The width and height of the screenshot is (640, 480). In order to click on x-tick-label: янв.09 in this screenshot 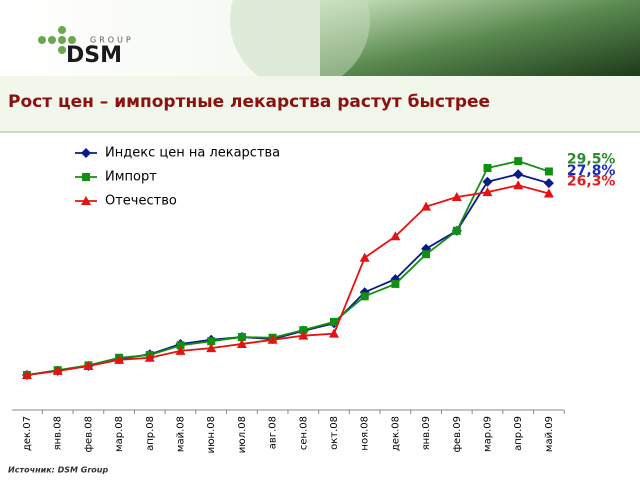, I will do `click(426, 433)`.